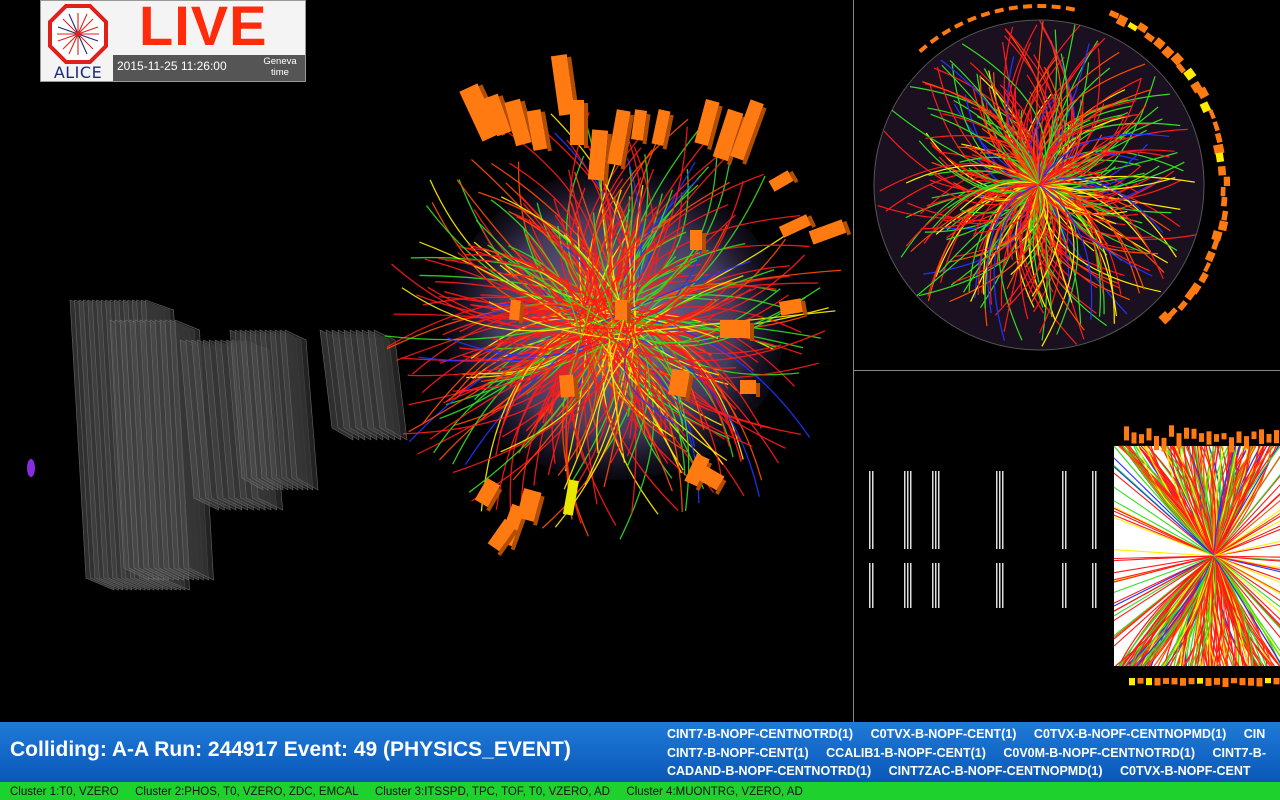 This screenshot has width=1280, height=800. I want to click on trigger-class: CCALIB1-B-NOPF-CENT(1), so click(906, 752).